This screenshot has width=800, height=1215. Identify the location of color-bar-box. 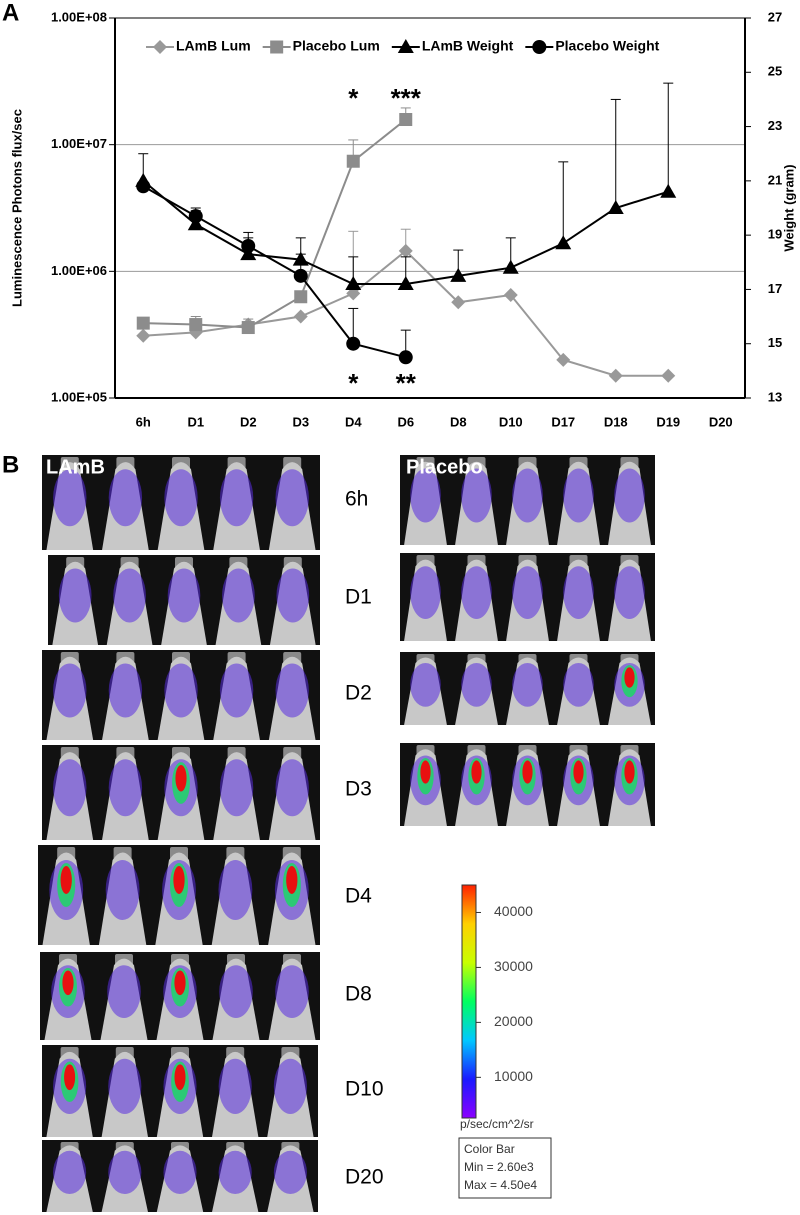
(505, 1168).